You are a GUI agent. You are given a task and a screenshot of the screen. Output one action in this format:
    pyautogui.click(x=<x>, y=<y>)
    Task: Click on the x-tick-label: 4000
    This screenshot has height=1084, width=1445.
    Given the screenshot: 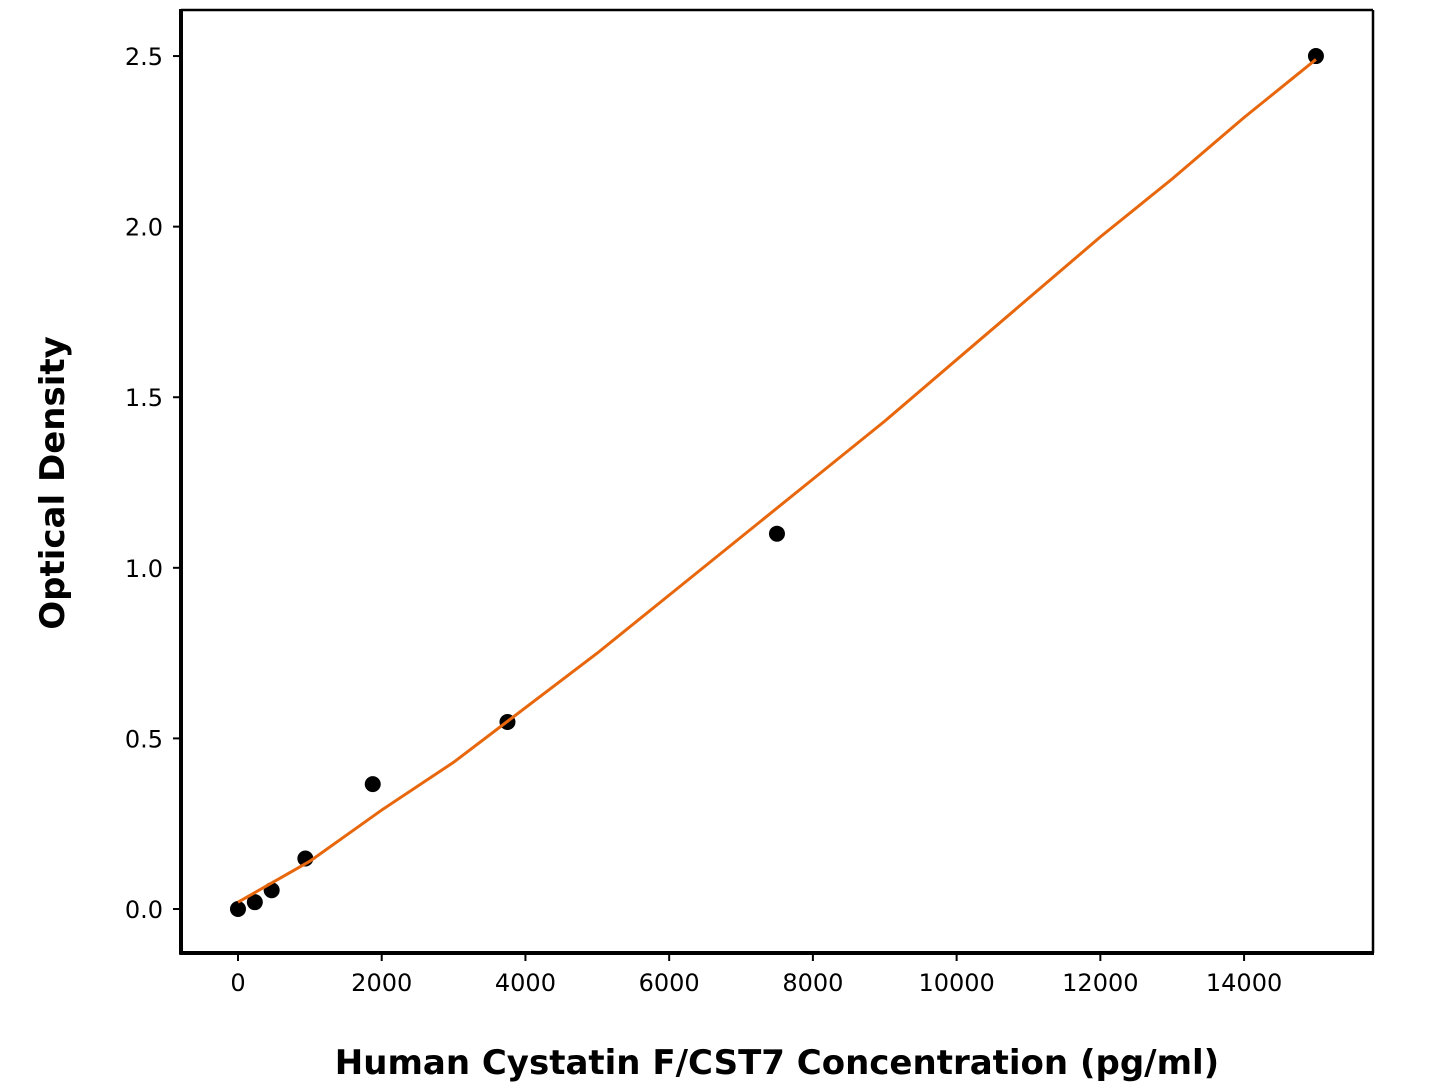 What is the action you would take?
    pyautogui.click(x=525, y=983)
    